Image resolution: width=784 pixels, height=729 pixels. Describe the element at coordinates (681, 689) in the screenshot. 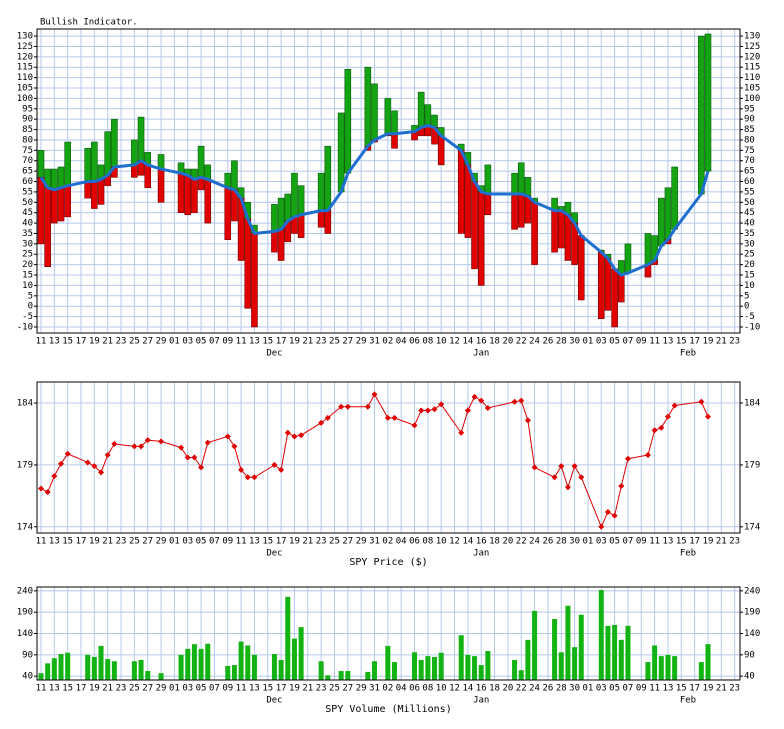

I see `x-tick-label: 15` at that location.